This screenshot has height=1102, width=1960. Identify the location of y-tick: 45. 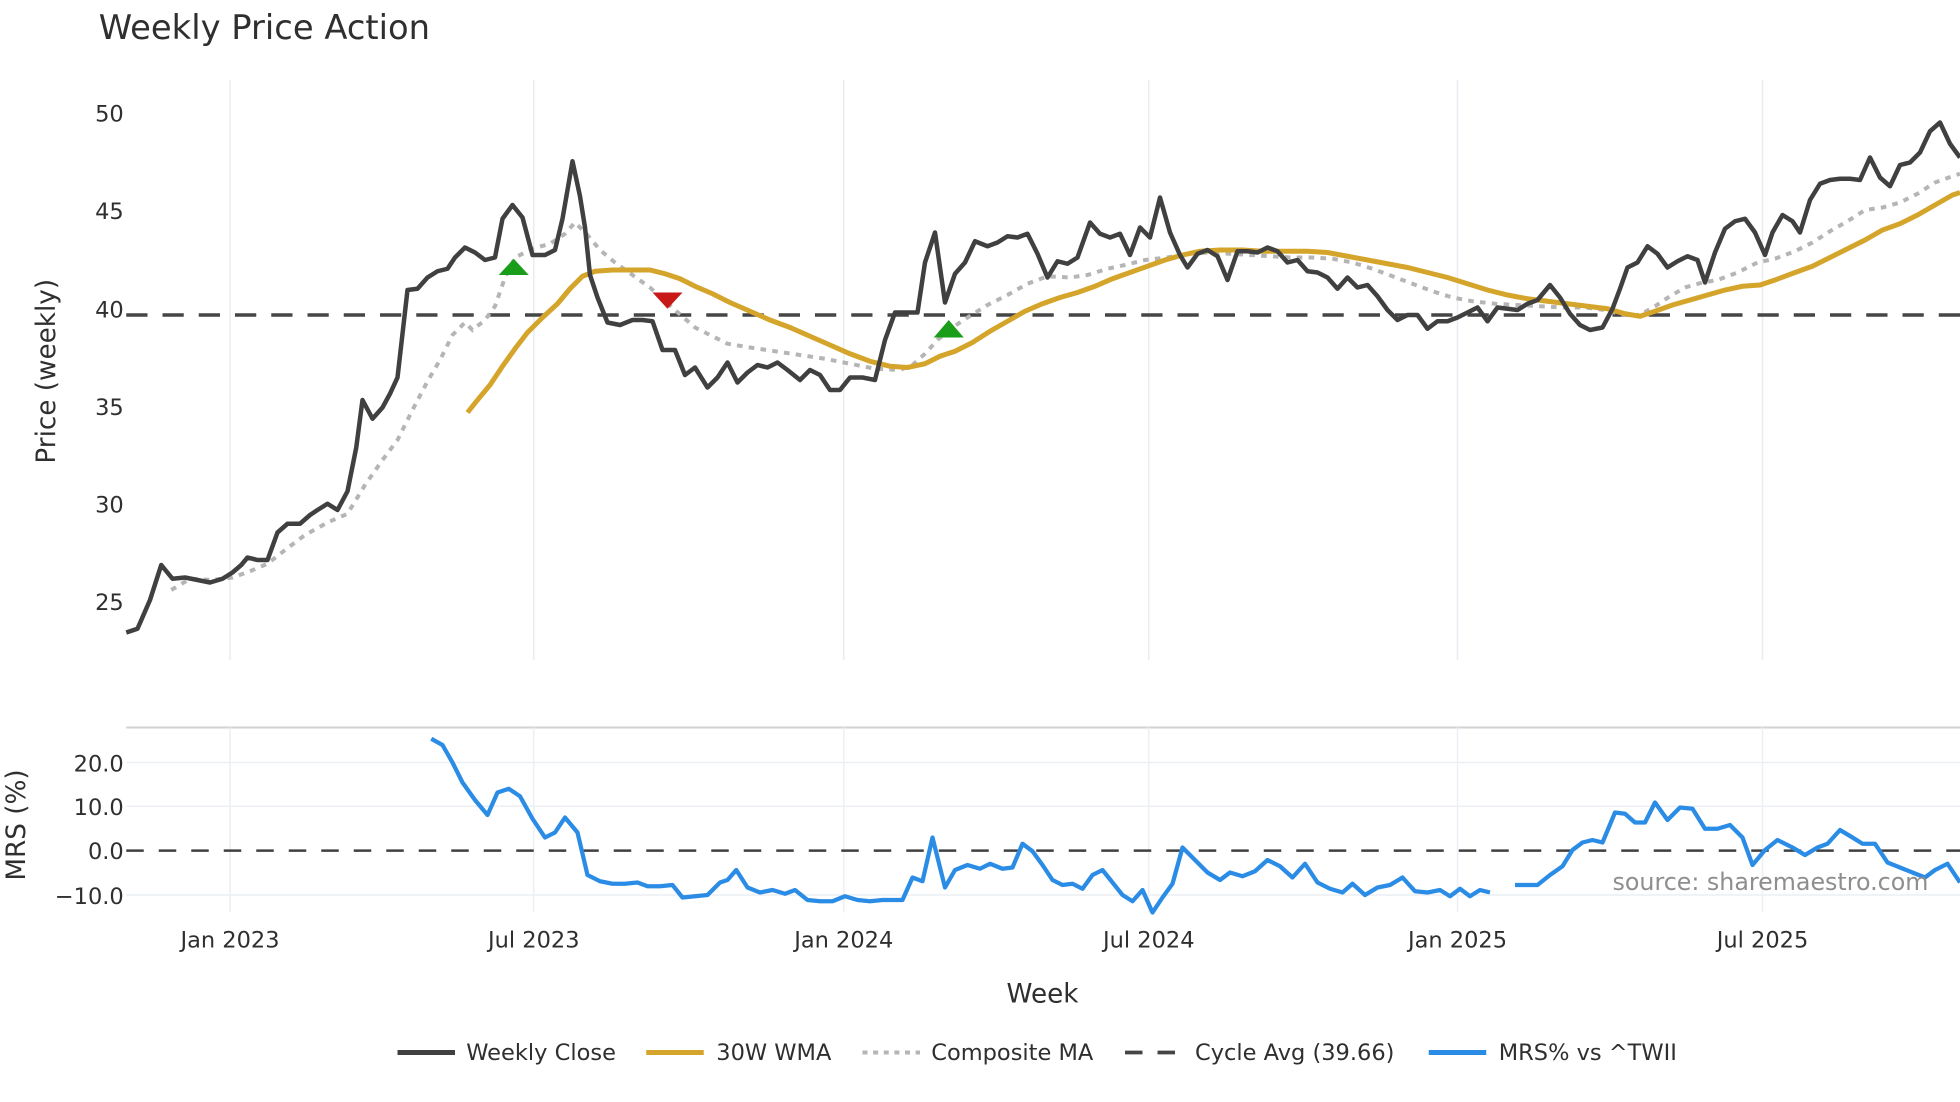
(109, 212).